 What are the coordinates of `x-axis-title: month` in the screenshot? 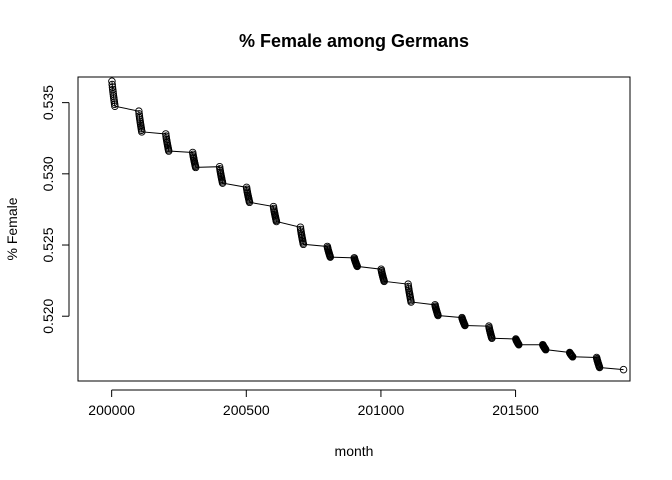 It's located at (354, 451).